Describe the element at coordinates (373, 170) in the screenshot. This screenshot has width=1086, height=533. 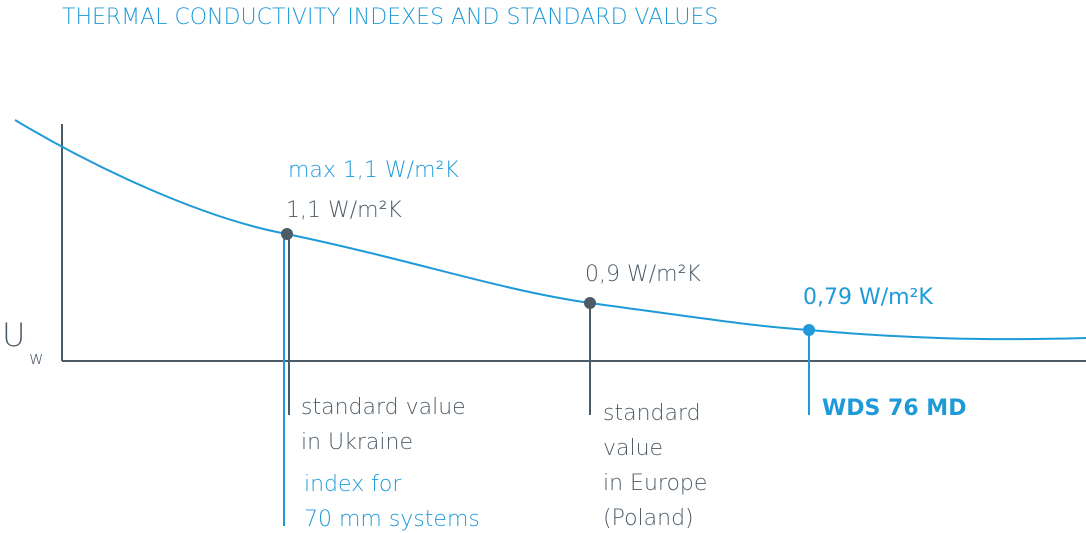
I see `point-1-max-label: max 1,1 W/m²K` at that location.